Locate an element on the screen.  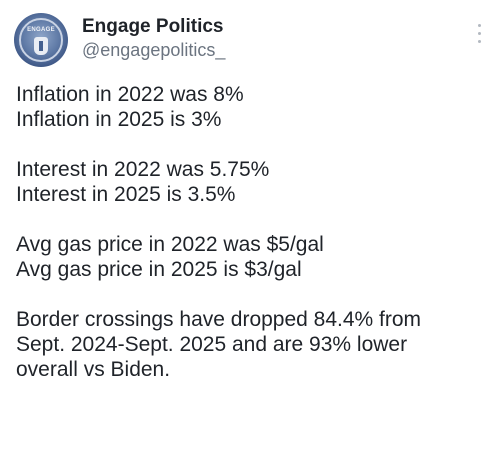
avatar-emblem-icon is located at coordinates (41, 46).